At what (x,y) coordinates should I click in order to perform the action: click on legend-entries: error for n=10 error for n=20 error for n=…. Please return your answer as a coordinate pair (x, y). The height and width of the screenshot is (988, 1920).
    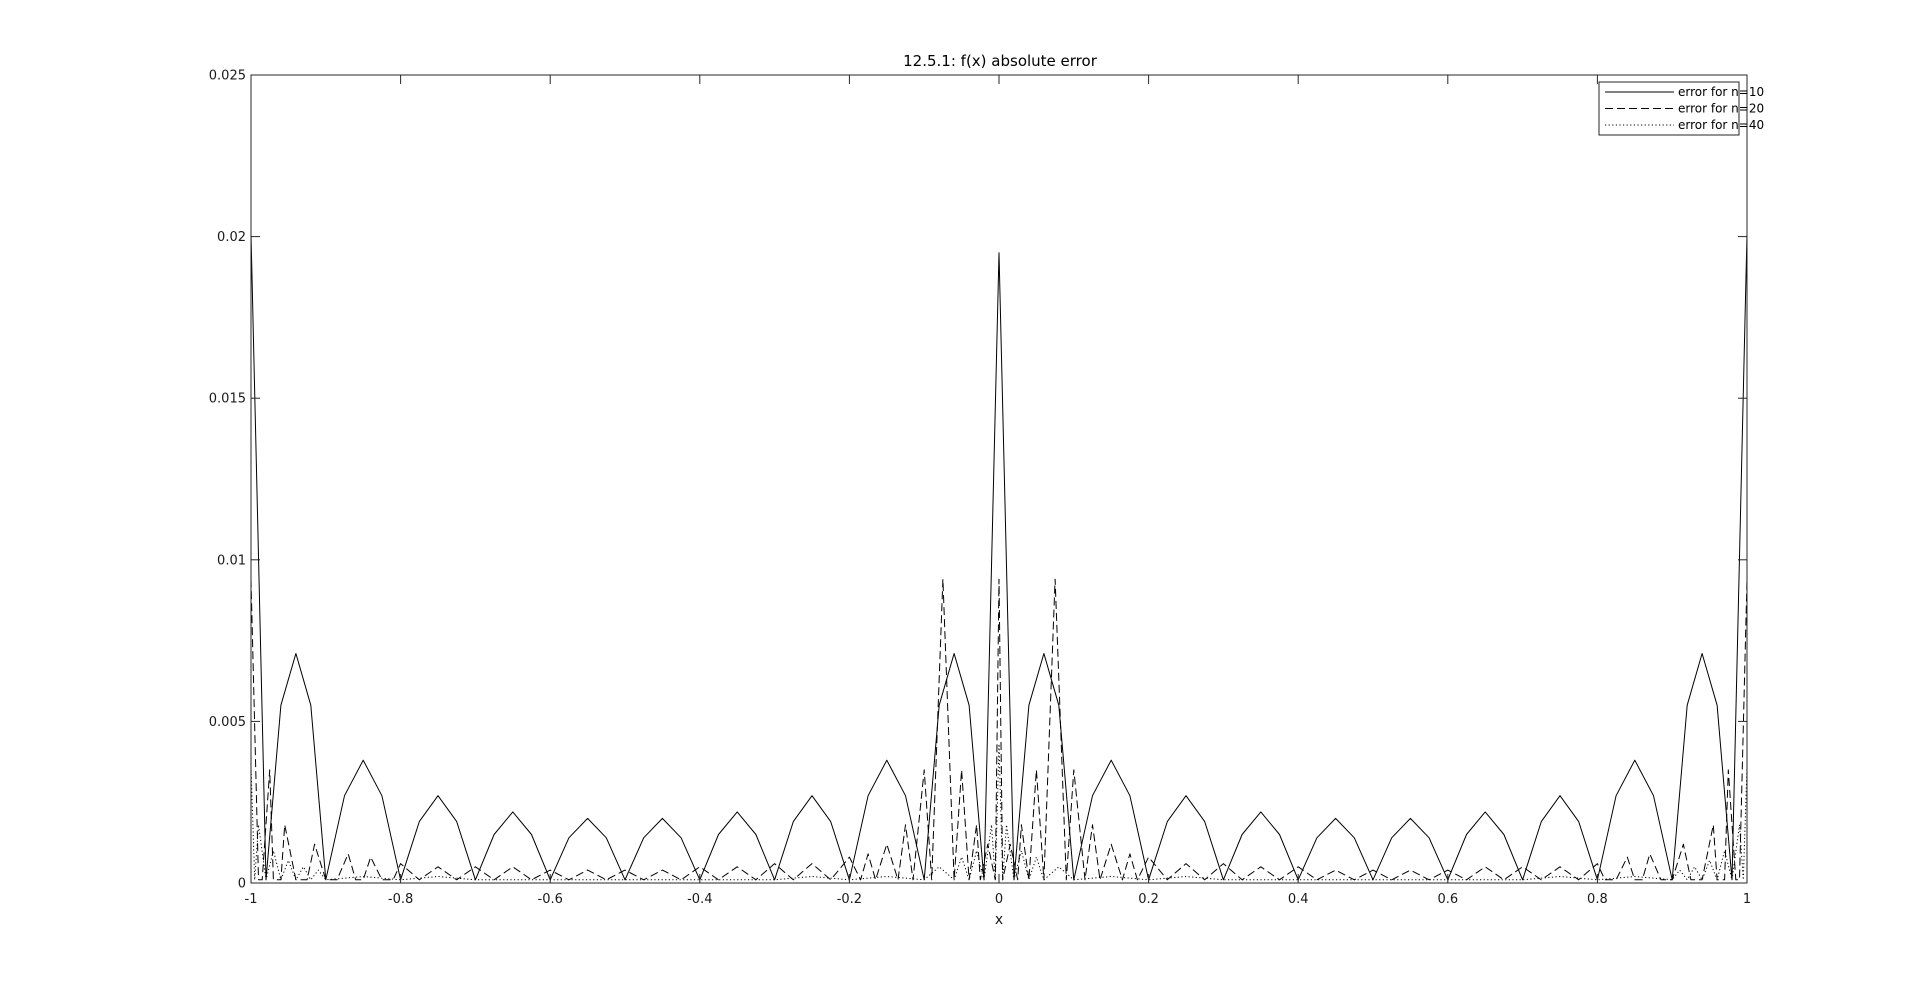
    Looking at the image, I should click on (1684, 108).